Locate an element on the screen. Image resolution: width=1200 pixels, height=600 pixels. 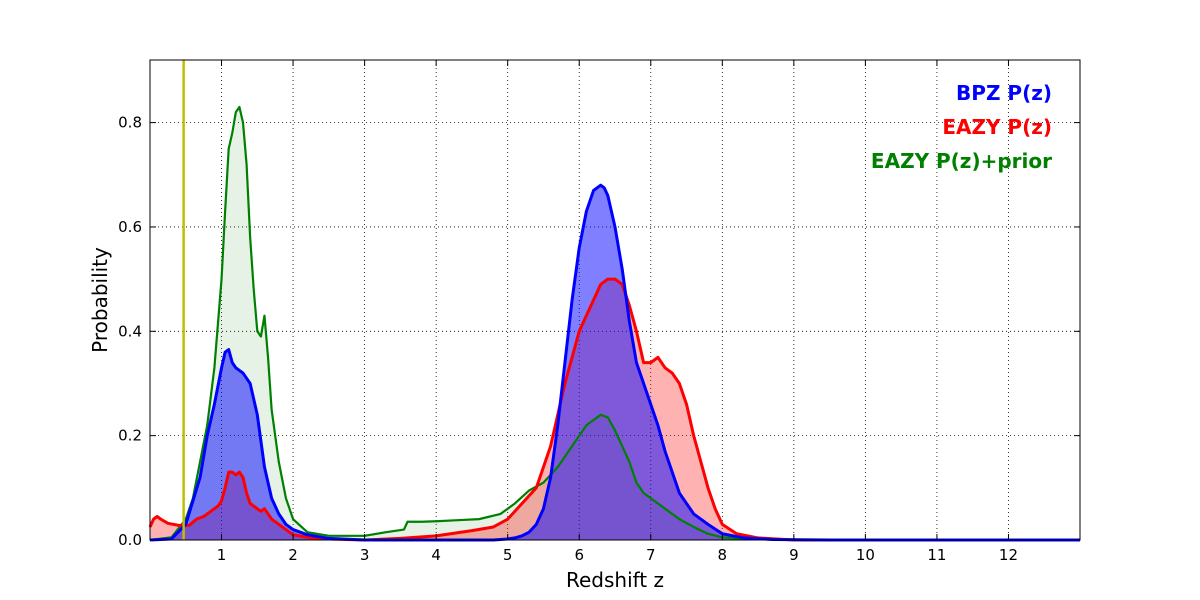
x-tick-label: 9 is located at coordinates (794, 555).